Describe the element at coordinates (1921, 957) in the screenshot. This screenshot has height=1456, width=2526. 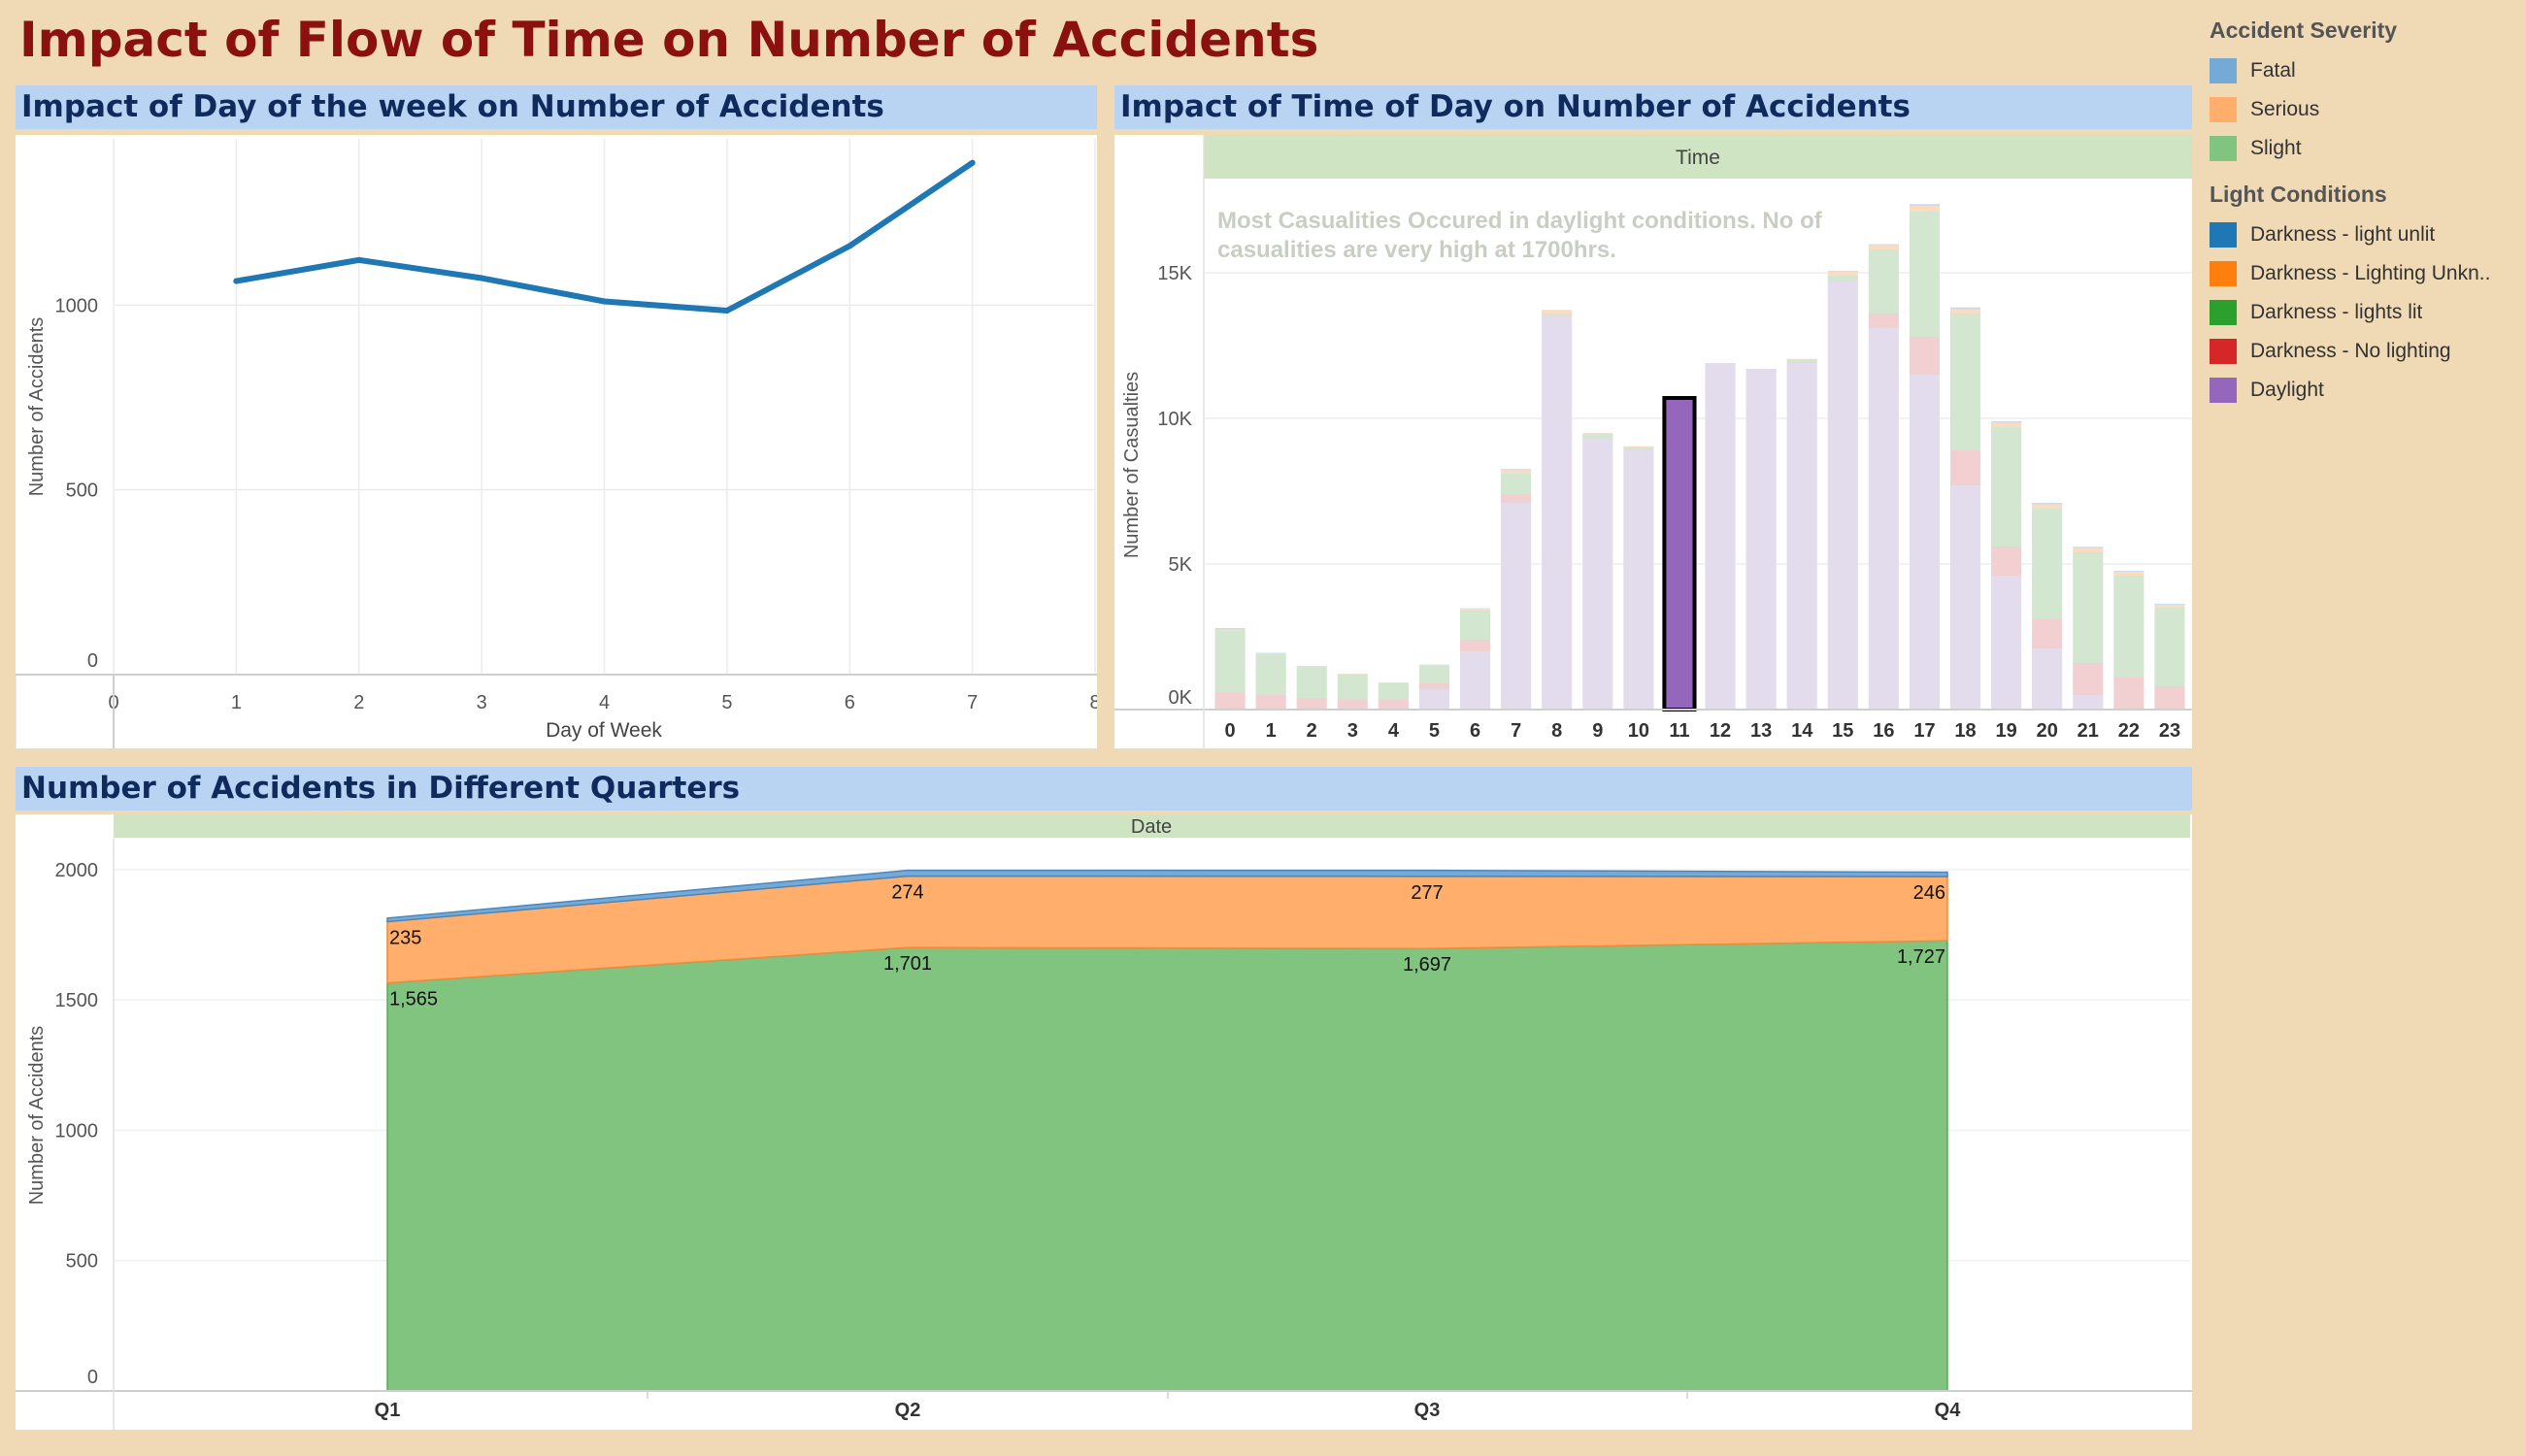
I see `data-label-slight: 1,727` at that location.